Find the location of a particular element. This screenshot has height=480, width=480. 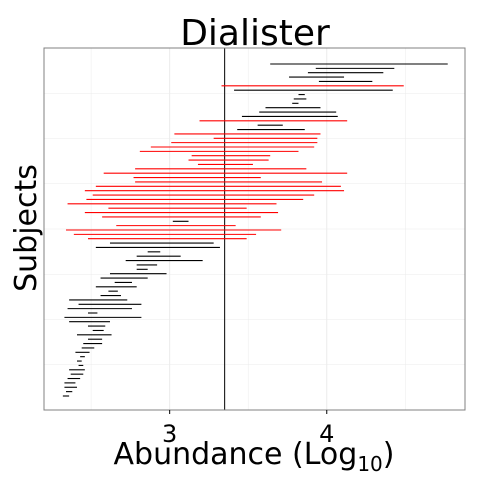

x-axis-title-close: ) is located at coordinates (389, 454).